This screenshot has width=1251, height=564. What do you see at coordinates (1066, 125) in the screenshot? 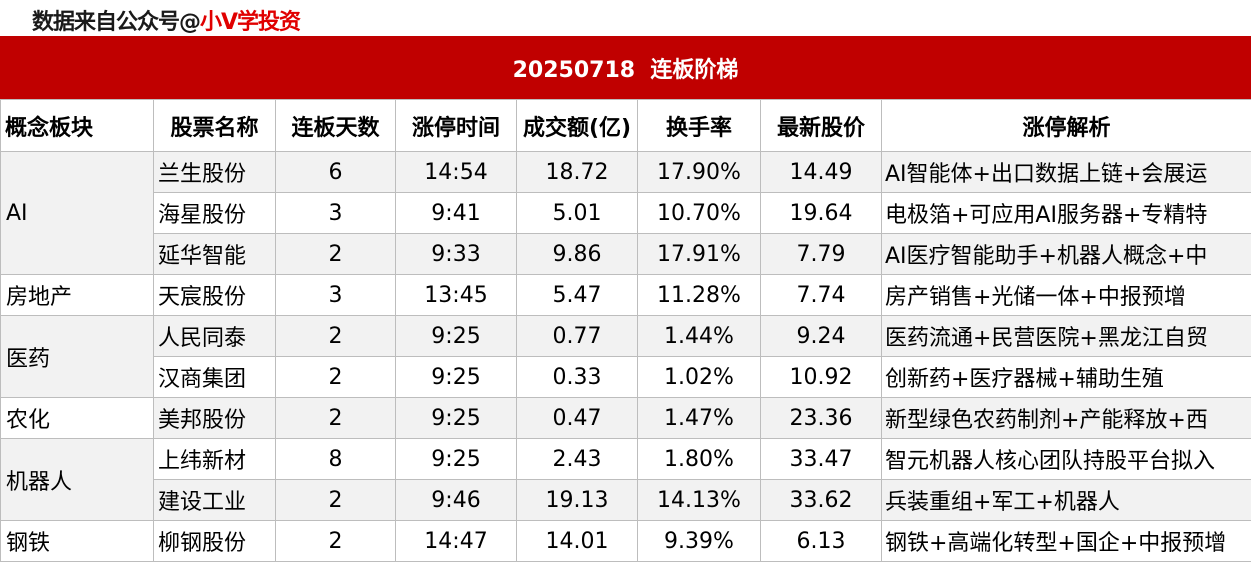
I see `col-analysis: 涨停解析` at bounding box center [1066, 125].